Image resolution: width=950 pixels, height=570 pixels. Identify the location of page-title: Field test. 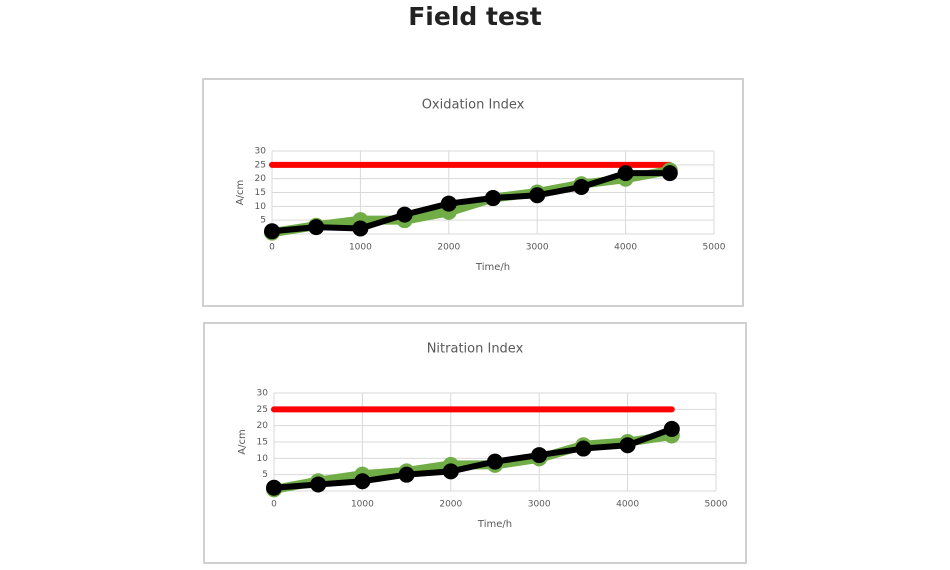
(475, 16).